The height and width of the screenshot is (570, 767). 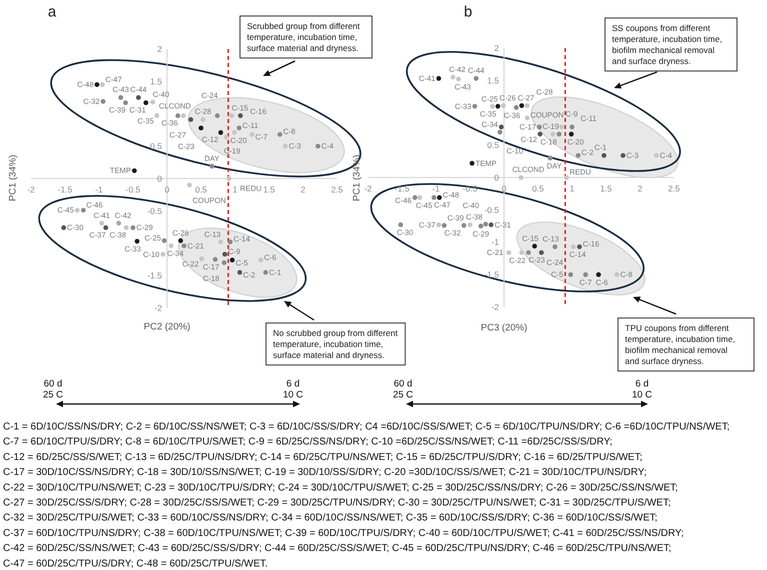 What do you see at coordinates (680, 344) in the screenshot?
I see `text: TPU coupons from different temperature, incubation time, biofilm mechanical removal and surface dryness.` at bounding box center [680, 344].